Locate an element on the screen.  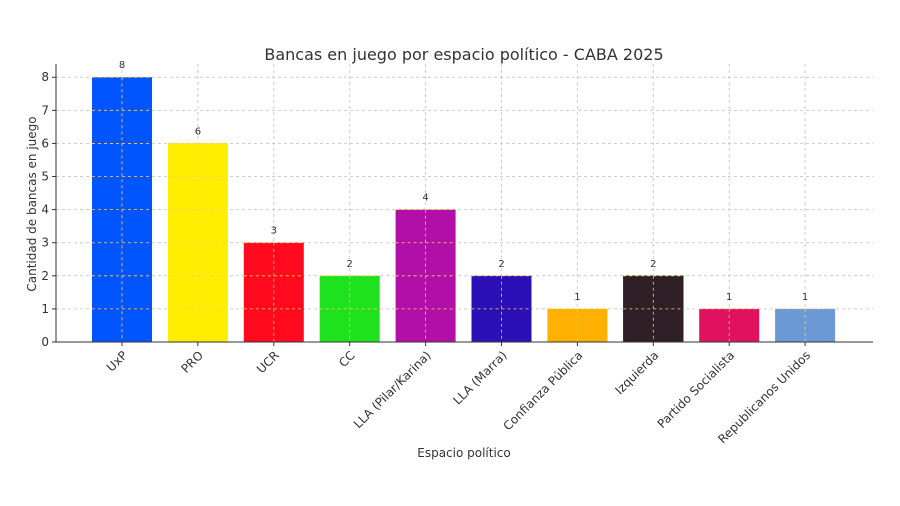
data-label: 8 is located at coordinates (122, 65).